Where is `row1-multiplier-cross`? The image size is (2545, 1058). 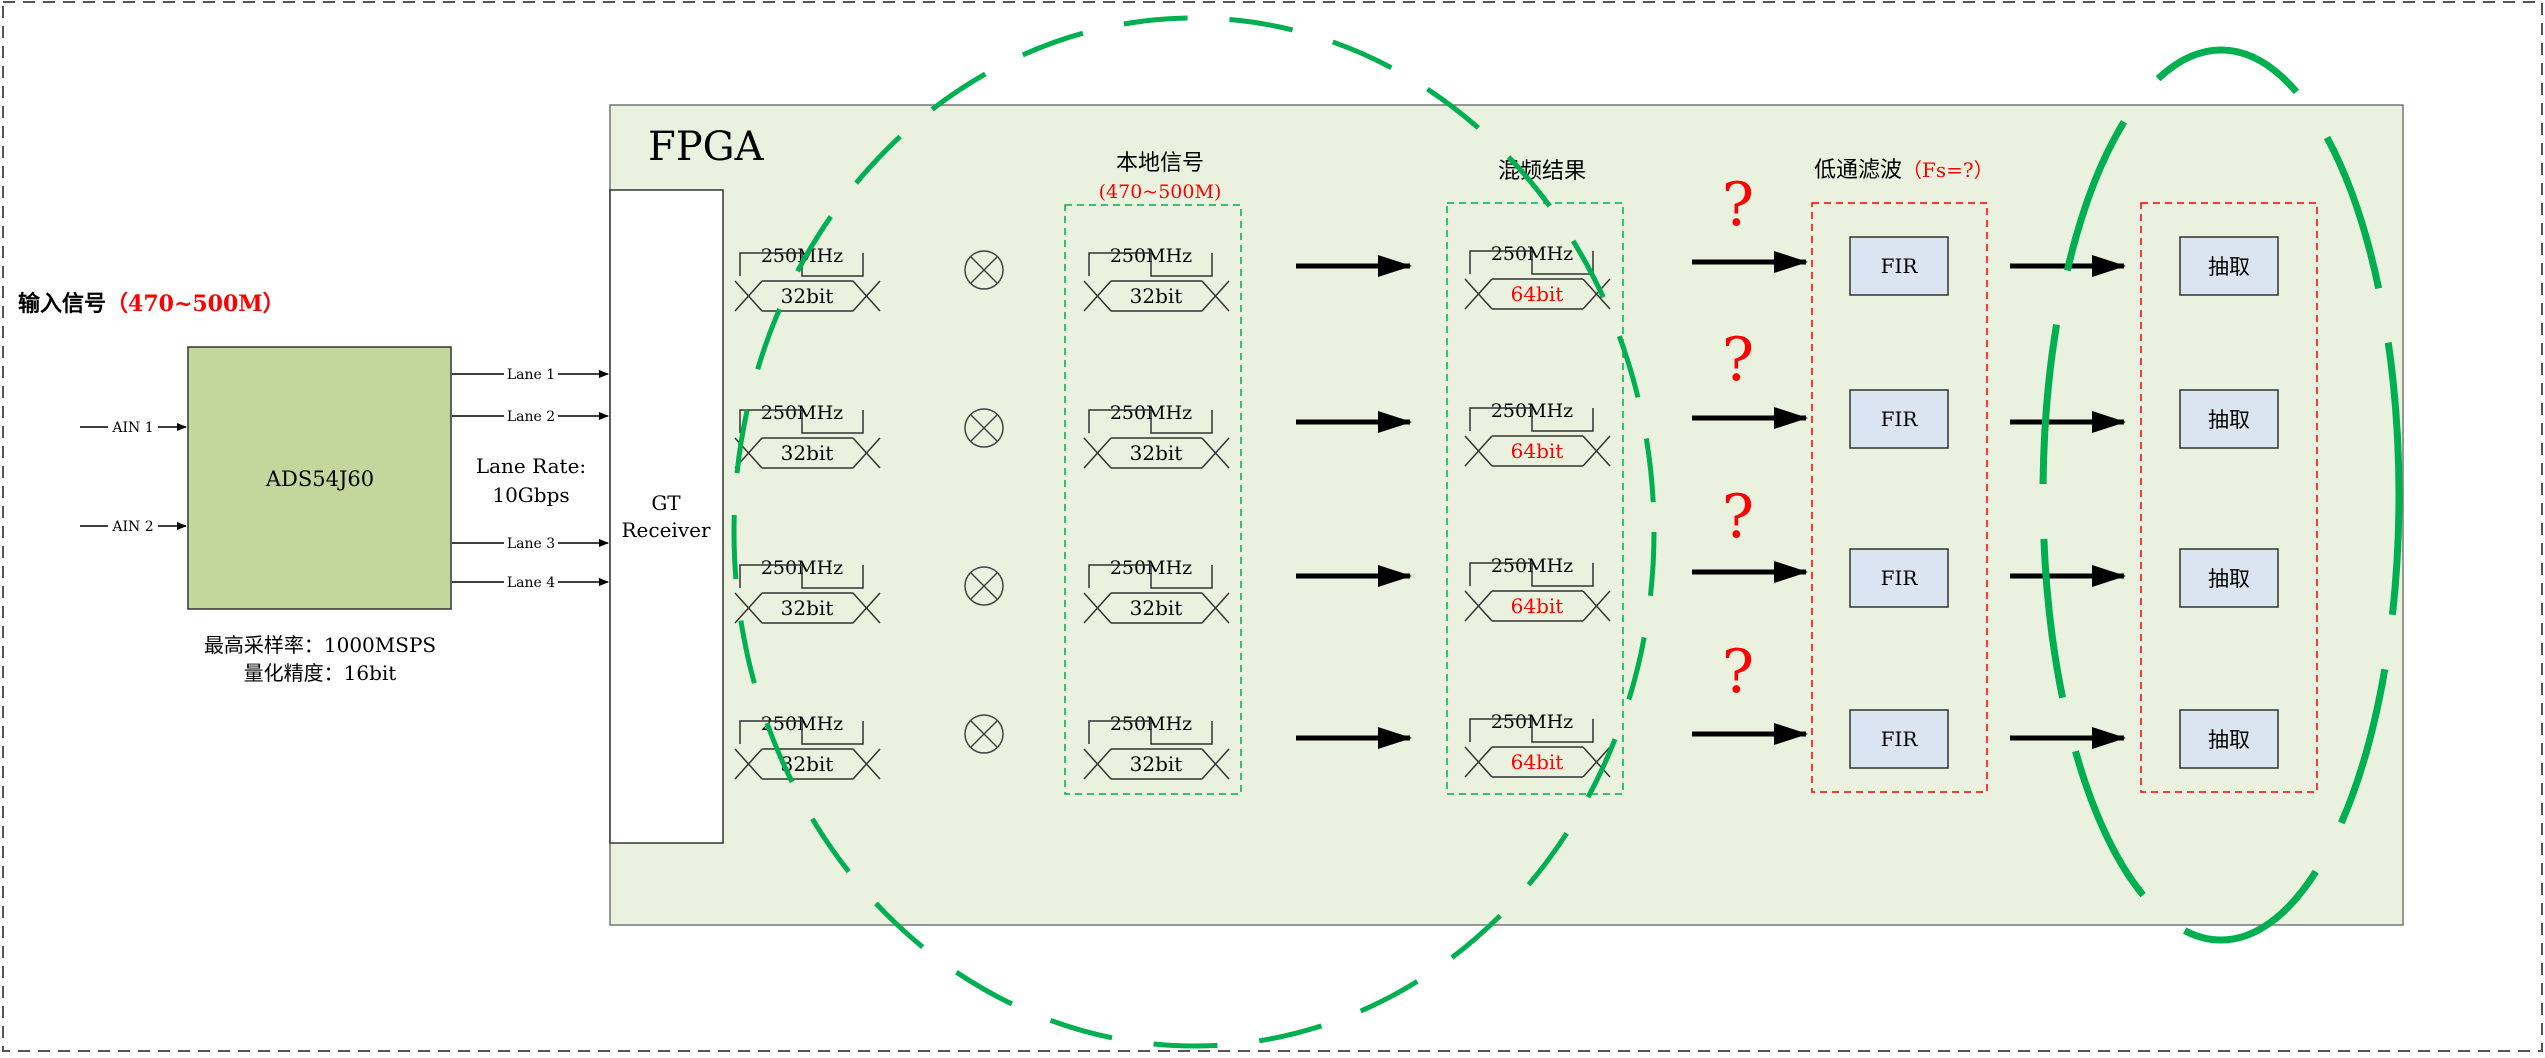 row1-multiplier-cross is located at coordinates (984, 270).